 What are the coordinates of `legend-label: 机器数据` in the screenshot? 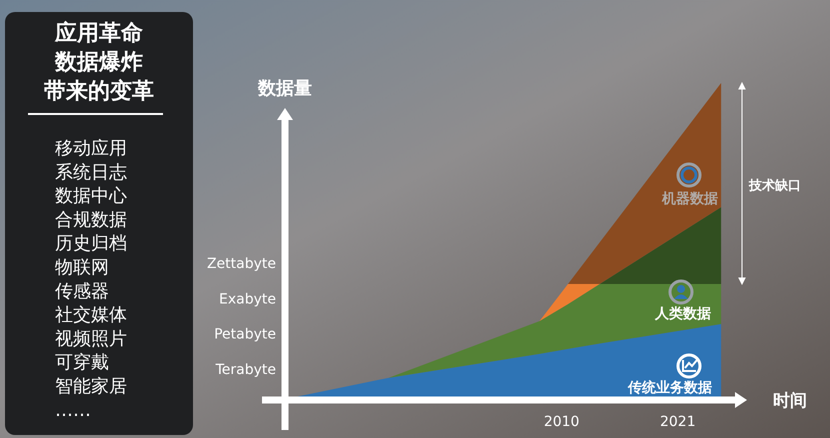 It's located at (689, 199).